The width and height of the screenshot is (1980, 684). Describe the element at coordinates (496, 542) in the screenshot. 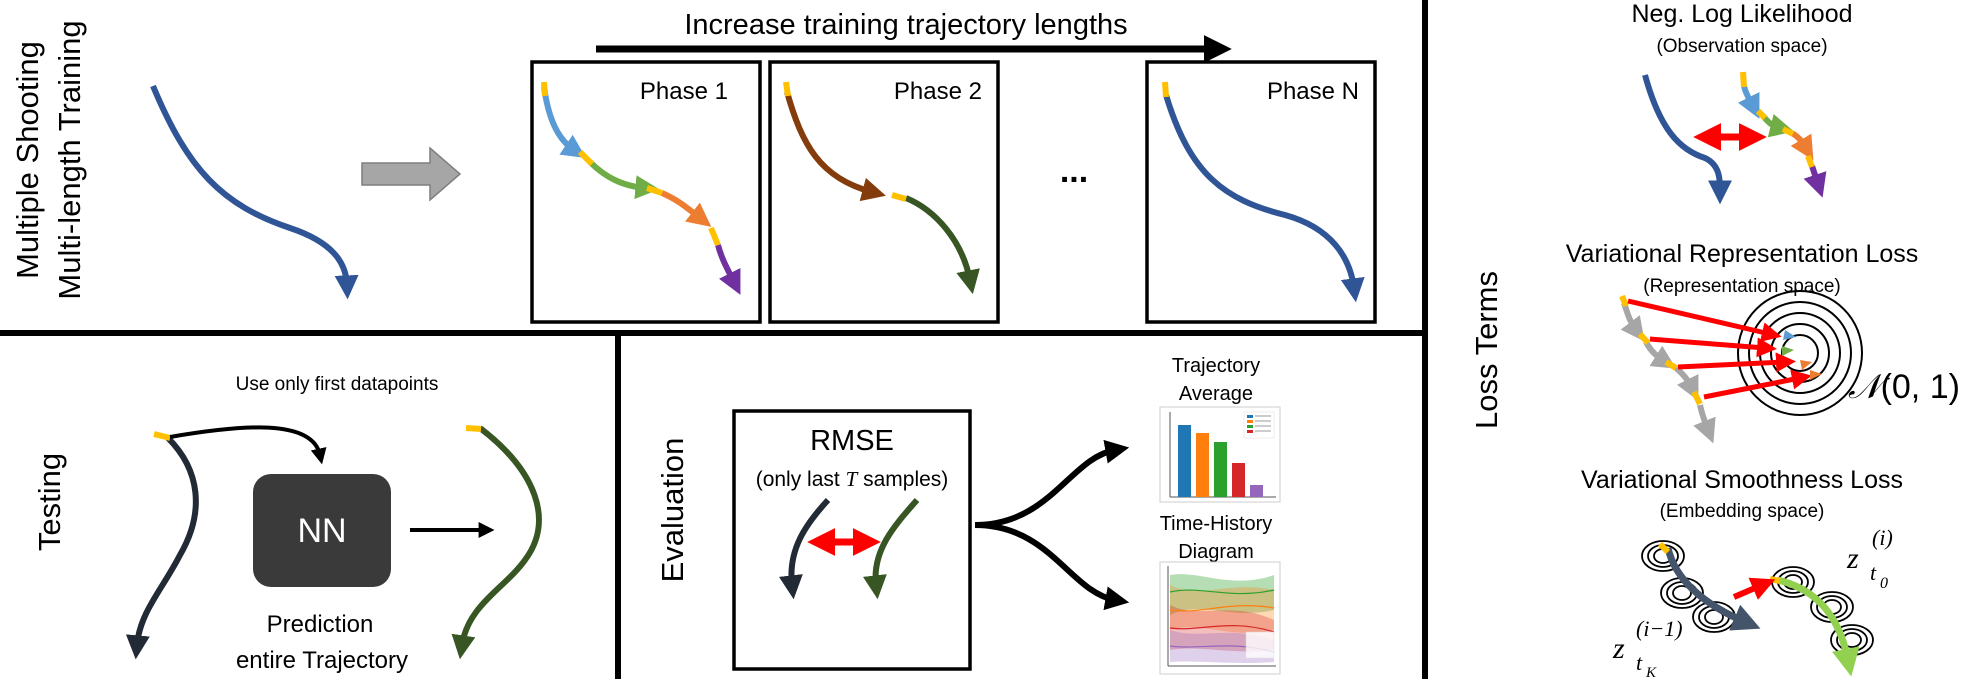

I see `predicted-trajectory-curve` at that location.